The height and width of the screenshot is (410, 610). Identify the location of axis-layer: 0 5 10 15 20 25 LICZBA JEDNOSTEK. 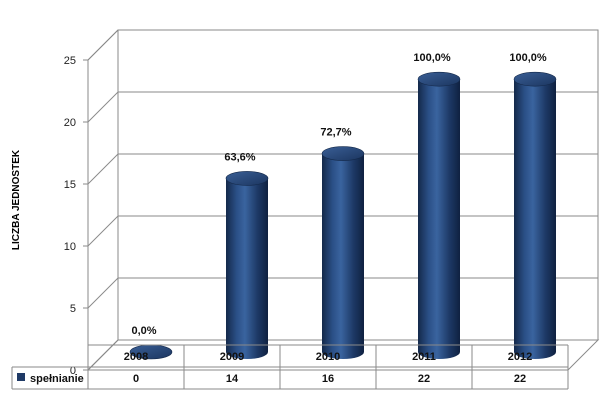
(50, 216).